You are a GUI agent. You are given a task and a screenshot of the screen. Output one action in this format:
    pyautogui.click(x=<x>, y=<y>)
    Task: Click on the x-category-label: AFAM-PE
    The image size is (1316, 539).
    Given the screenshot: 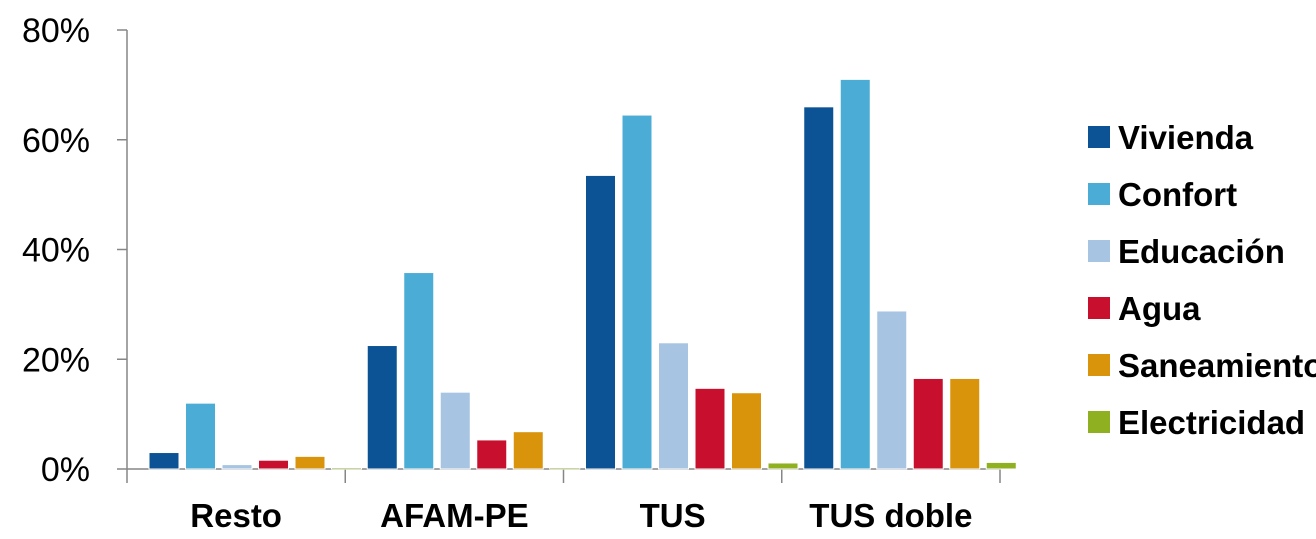 What is the action you would take?
    pyautogui.click(x=454, y=515)
    